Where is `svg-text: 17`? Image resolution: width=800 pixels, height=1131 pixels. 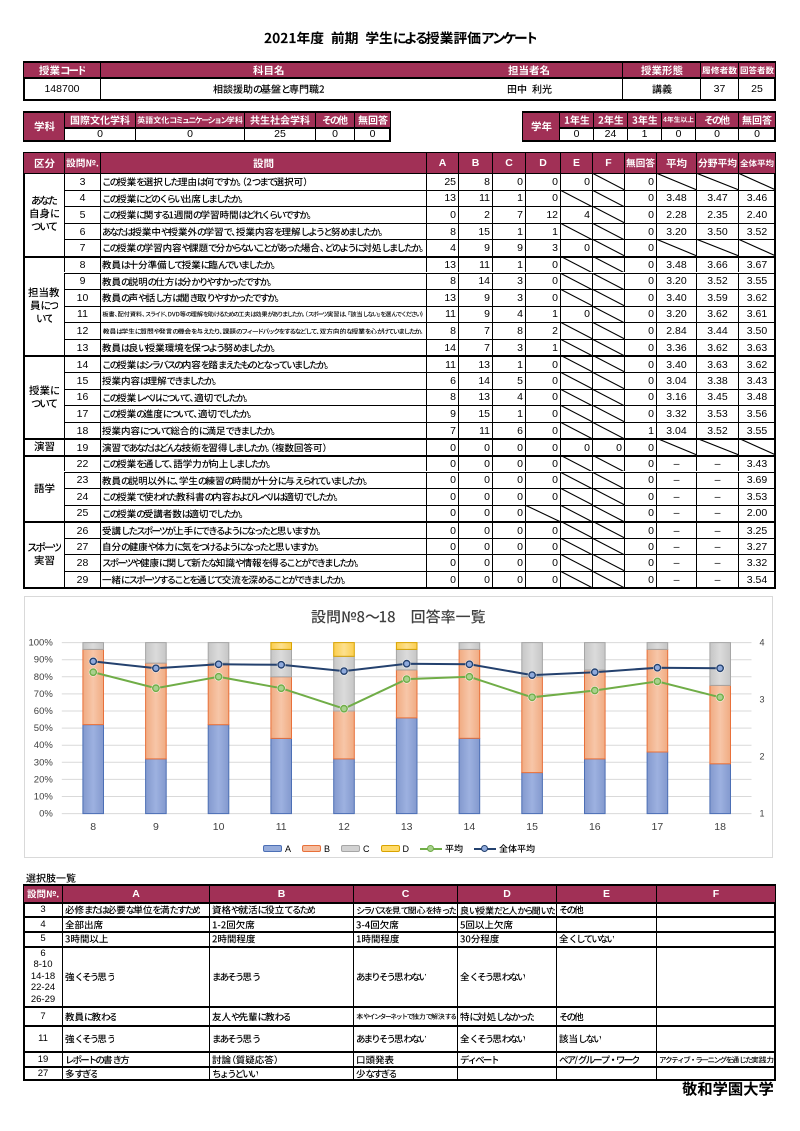
svg-text: 17 is located at coordinates (658, 827).